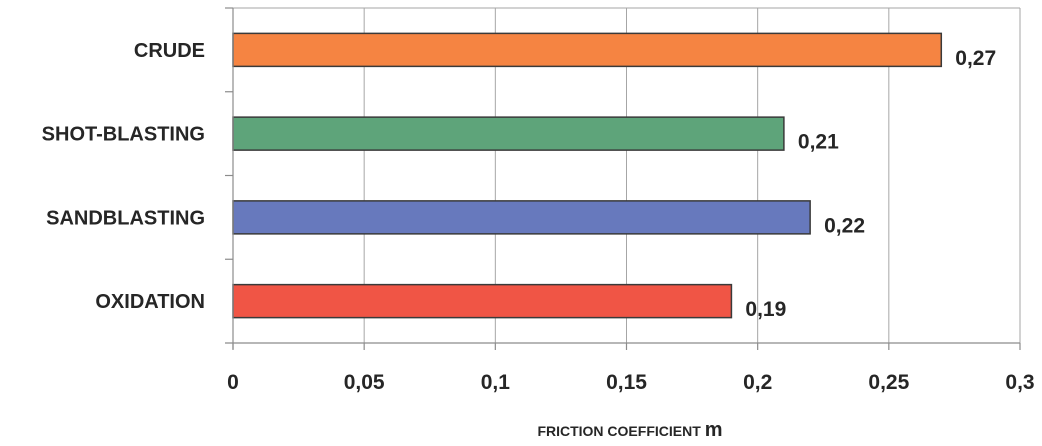 Image resolution: width=1042 pixels, height=446 pixels. I want to click on data-label: 0,21, so click(818, 142).